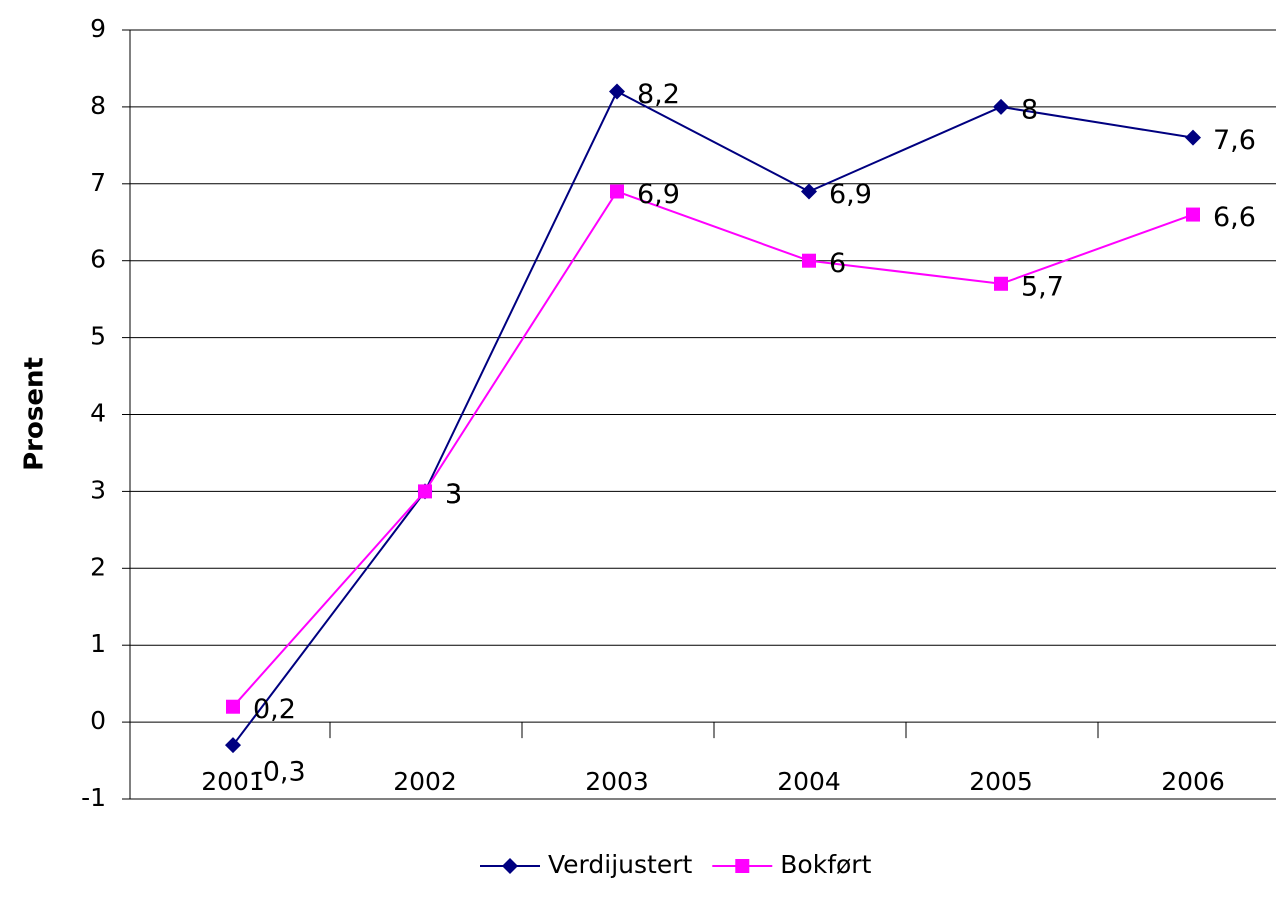 The width and height of the screenshot is (1276, 914). What do you see at coordinates (1234, 217) in the screenshot?
I see `data-label: 6,6` at bounding box center [1234, 217].